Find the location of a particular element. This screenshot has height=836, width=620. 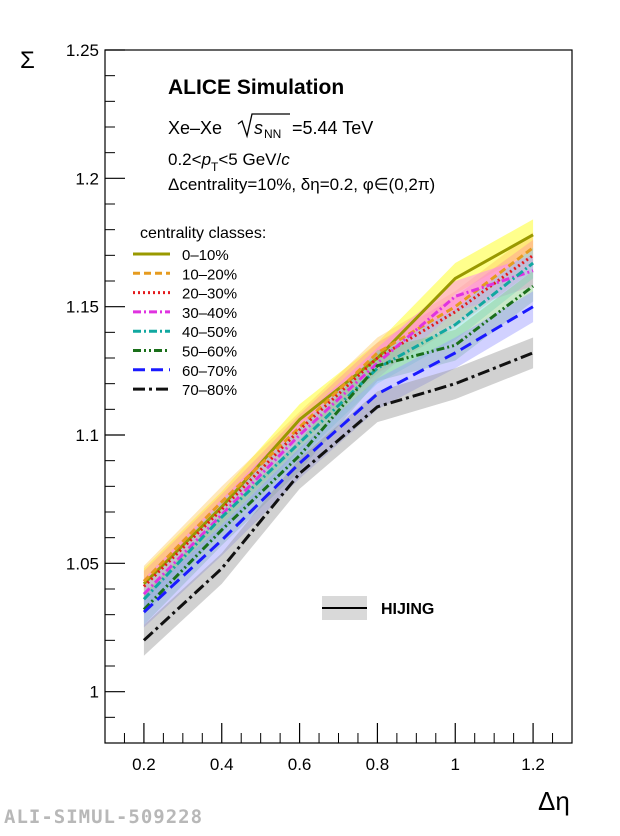

svg-text: 0.2<pT<5 GeV/c is located at coordinates (229, 162).